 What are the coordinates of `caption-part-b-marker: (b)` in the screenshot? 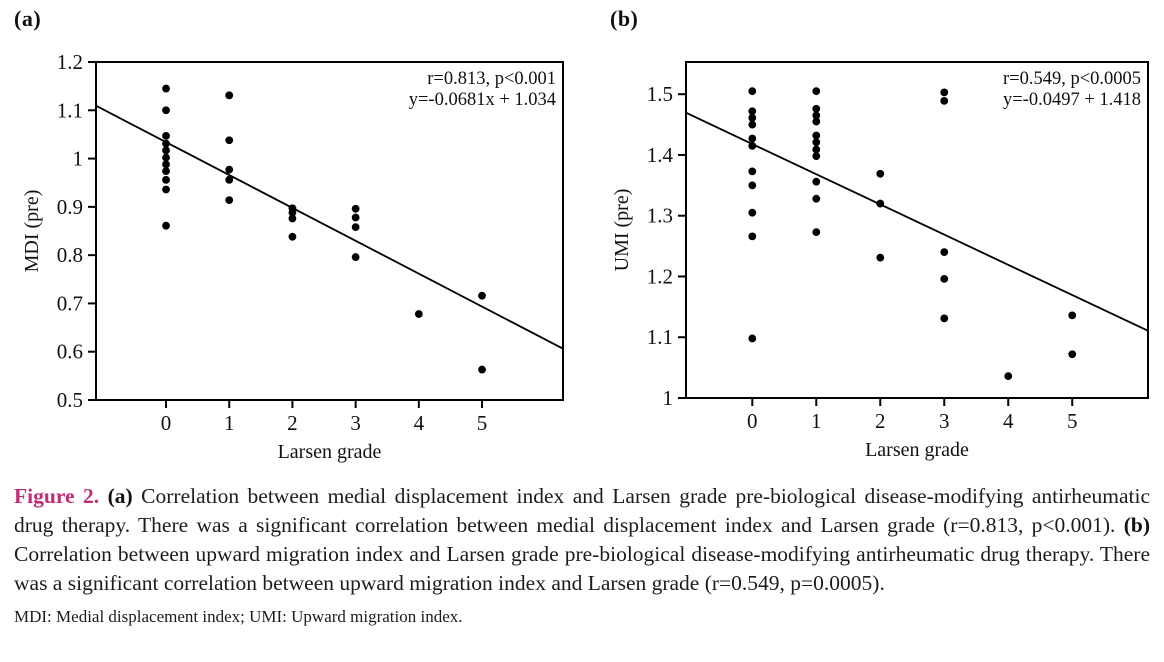 It's located at (1137, 525).